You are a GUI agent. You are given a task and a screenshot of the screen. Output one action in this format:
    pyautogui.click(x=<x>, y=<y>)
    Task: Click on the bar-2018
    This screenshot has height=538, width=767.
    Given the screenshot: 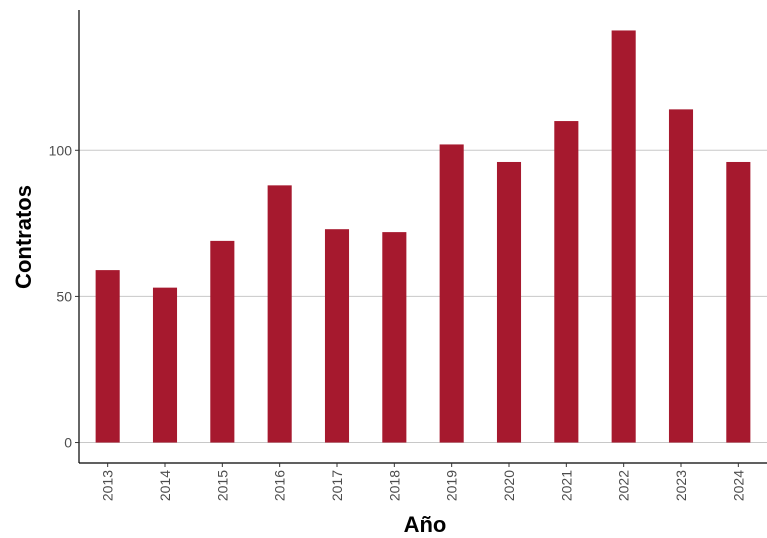 What is the action you would take?
    pyautogui.click(x=394, y=337)
    